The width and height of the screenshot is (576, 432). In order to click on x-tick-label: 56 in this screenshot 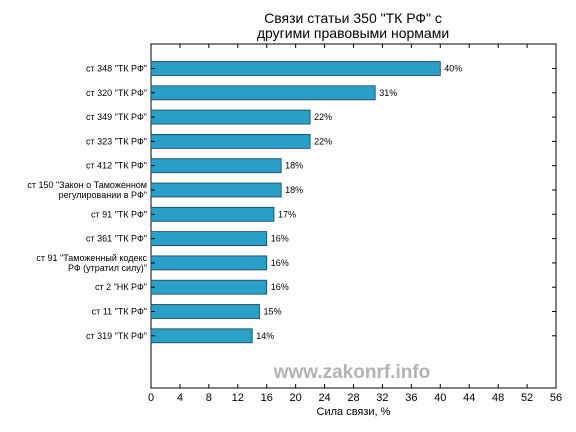, I will do `click(556, 398)`.